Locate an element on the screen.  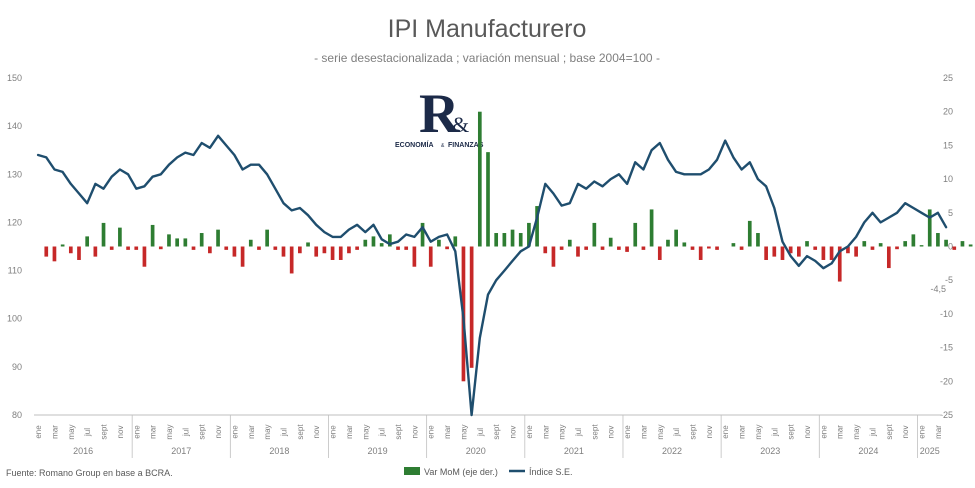
y-right-tick-label: -20 is located at coordinates (946, 381).